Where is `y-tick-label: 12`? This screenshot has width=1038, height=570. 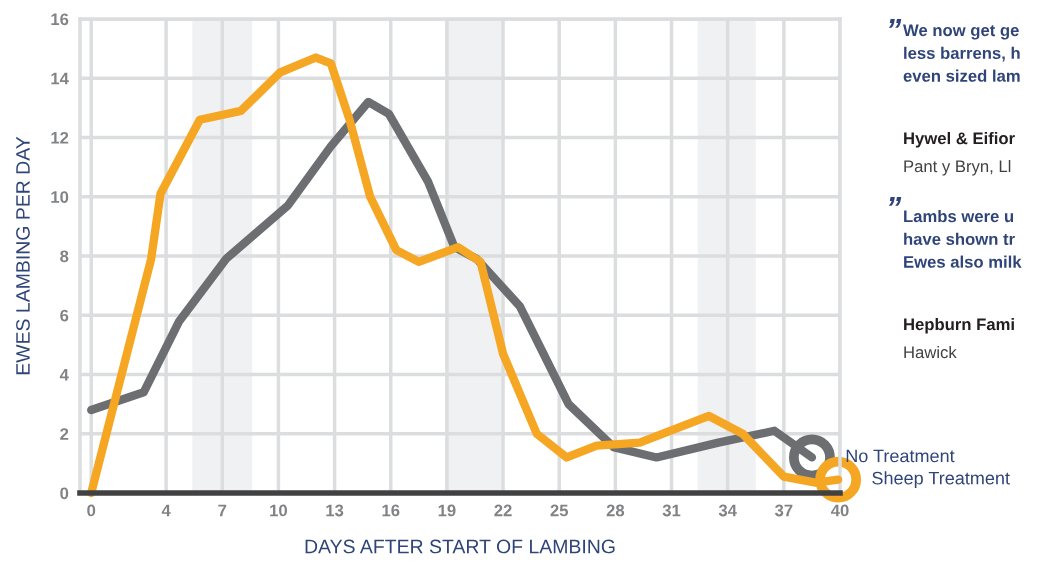 y-tick-label: 12 is located at coordinates (60, 137).